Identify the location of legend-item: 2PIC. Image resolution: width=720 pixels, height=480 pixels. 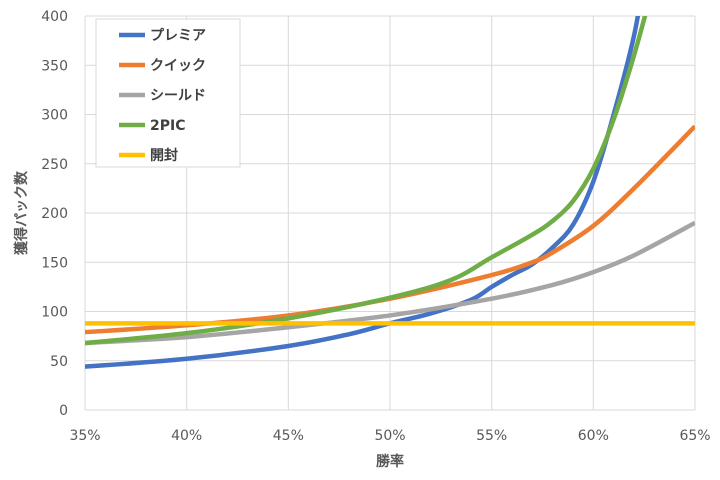
(152, 126).